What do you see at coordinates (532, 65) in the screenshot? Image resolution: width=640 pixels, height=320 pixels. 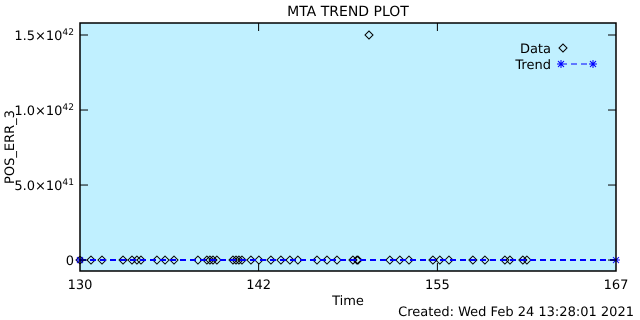 I see `legend-label: Trend` at bounding box center [532, 65].